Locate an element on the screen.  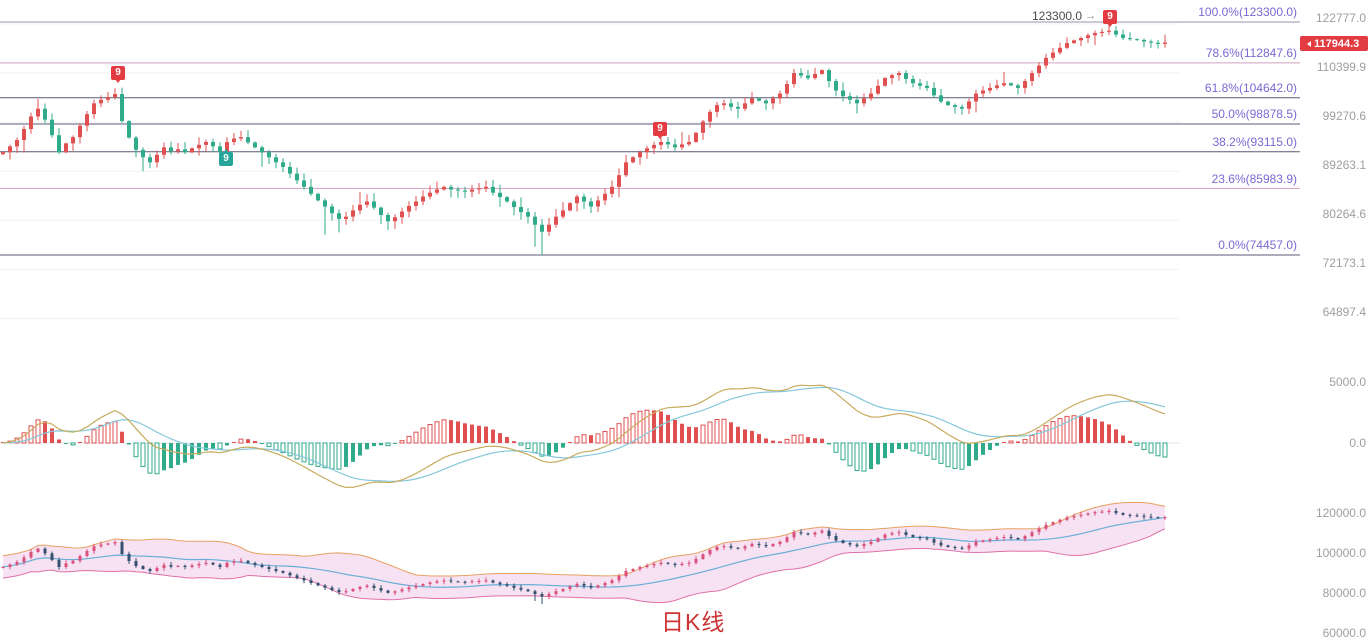
axis-tick-label: 80000.0 is located at coordinates (1344, 593).